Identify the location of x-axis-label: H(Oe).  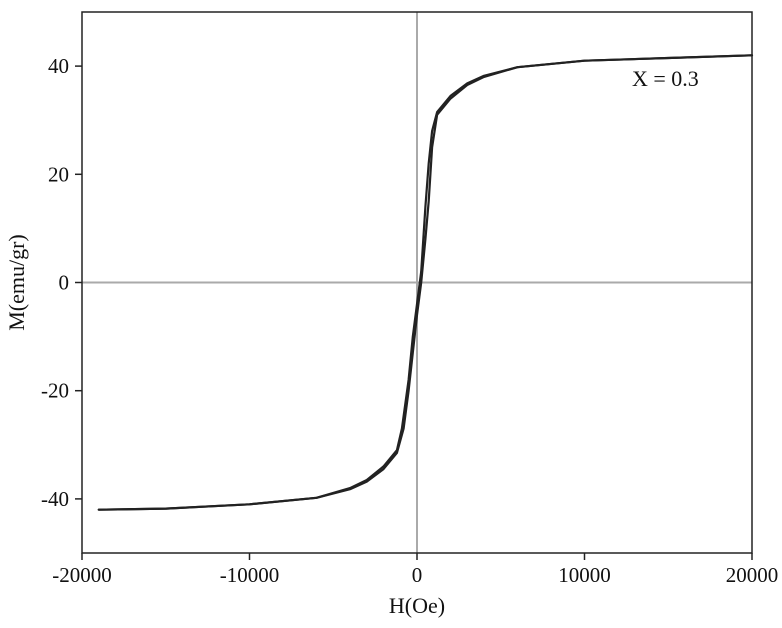
(417, 605).